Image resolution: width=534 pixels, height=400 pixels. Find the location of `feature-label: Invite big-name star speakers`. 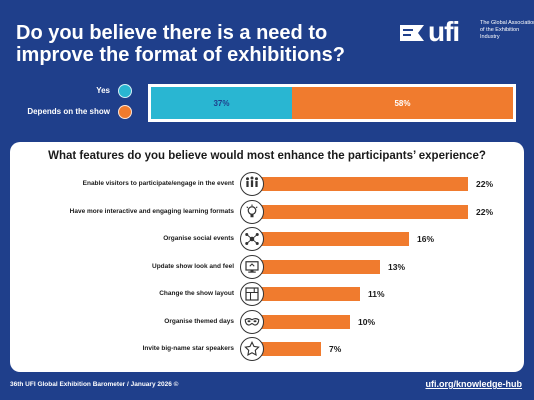

feature-label: Invite big-name star speakers is located at coordinates (188, 348).